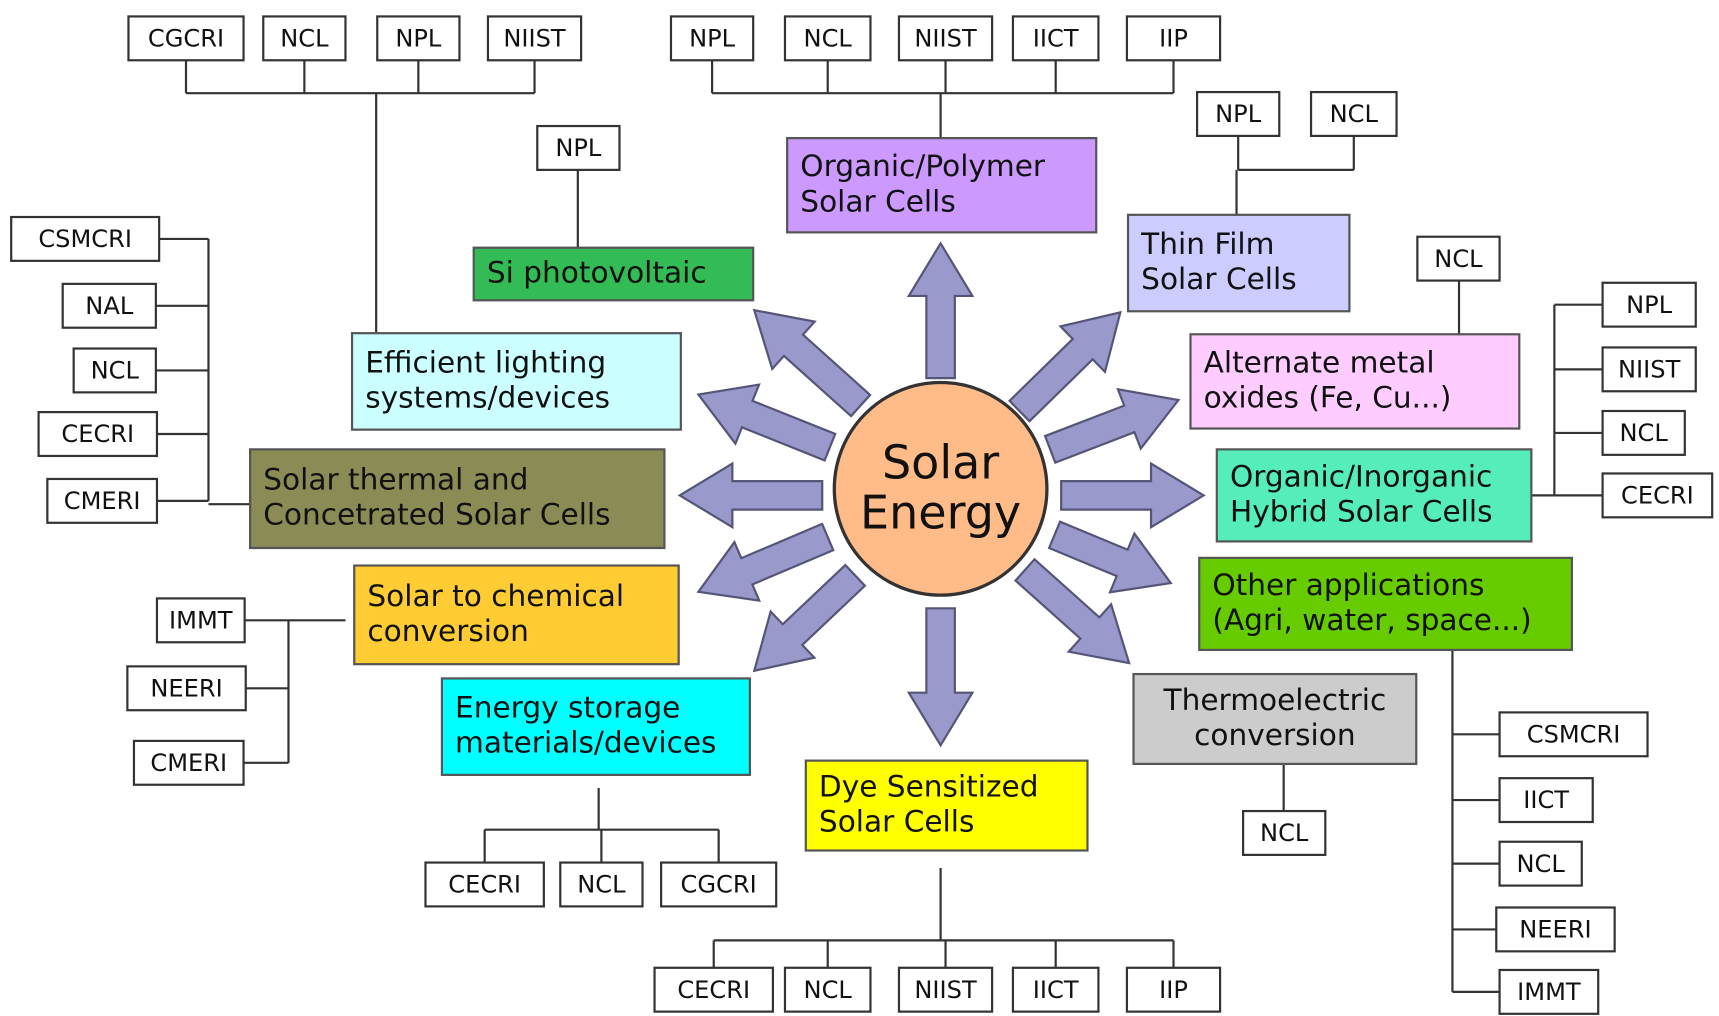  I want to click on topic-label: Organic/Polymer, so click(923, 166).